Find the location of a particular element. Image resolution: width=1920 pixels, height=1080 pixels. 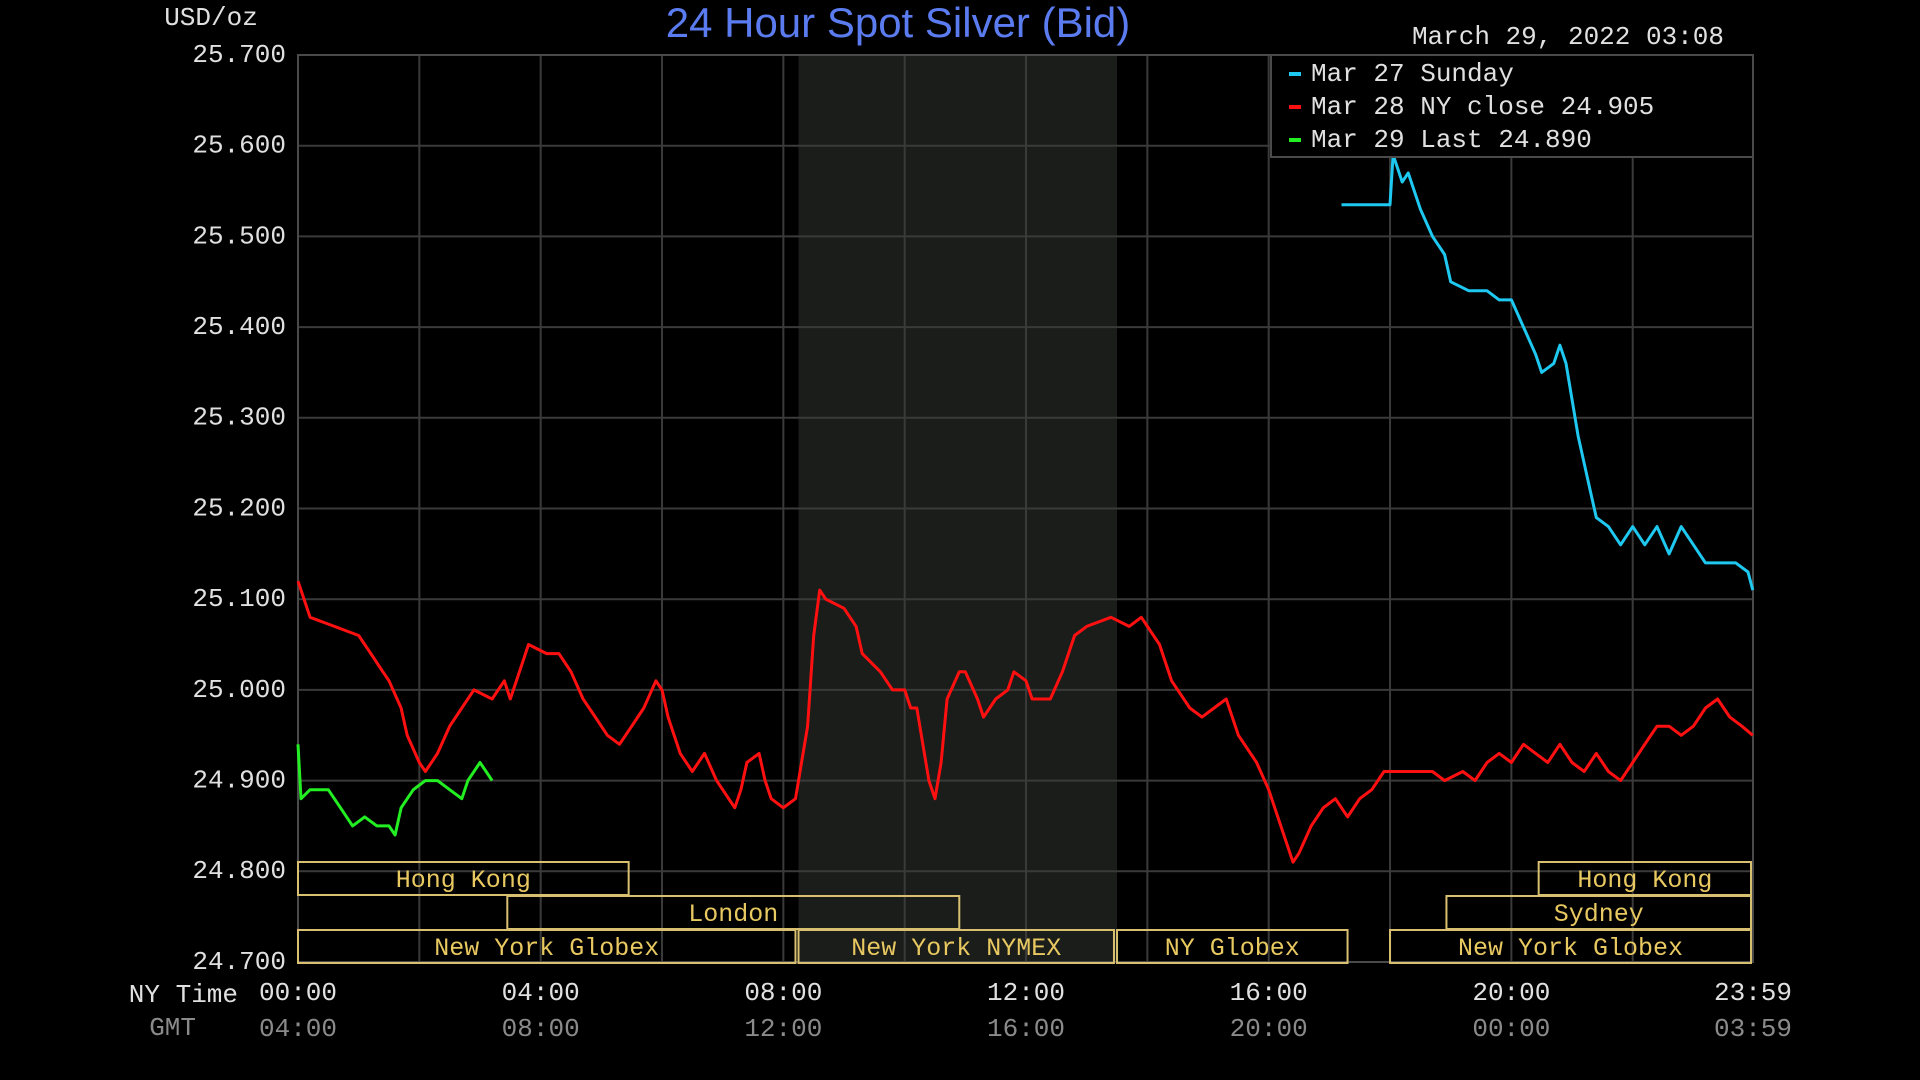

y-axis-label: USD/oz is located at coordinates (211, 18).